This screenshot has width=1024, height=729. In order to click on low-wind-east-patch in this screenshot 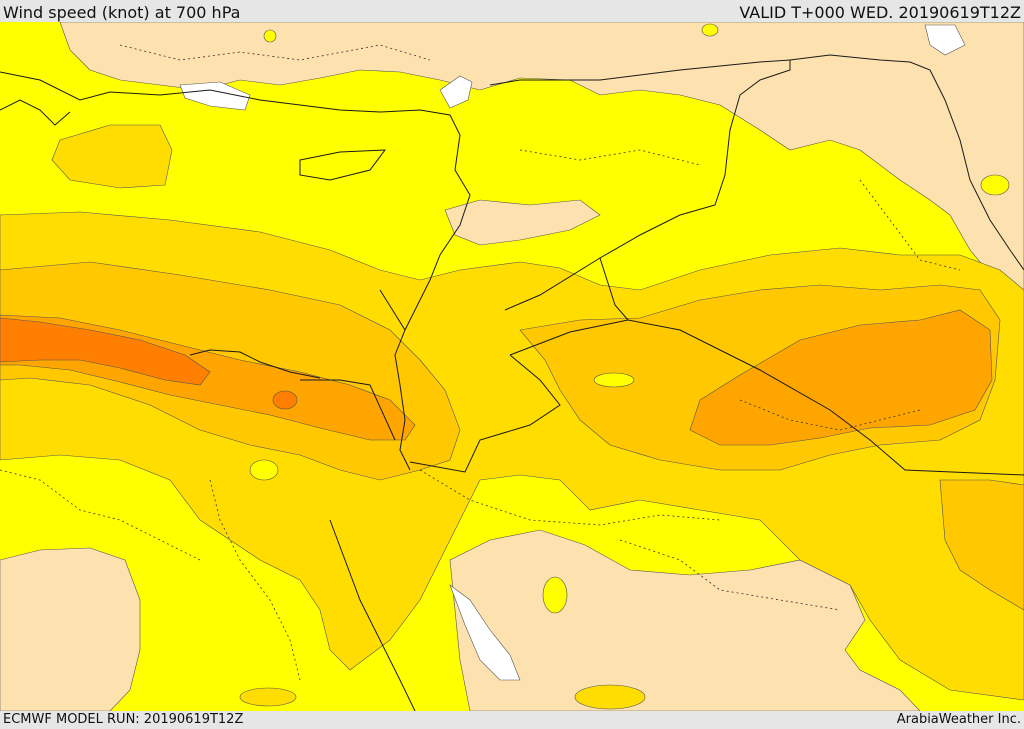, I will do `click(522, 222)`.